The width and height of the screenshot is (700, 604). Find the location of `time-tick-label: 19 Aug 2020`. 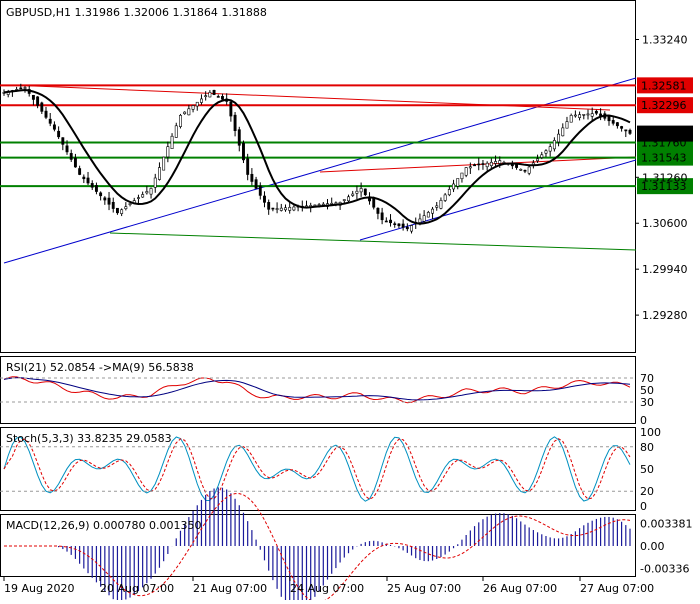

time-tick-label: 19 Aug 2020 is located at coordinates (39, 588).